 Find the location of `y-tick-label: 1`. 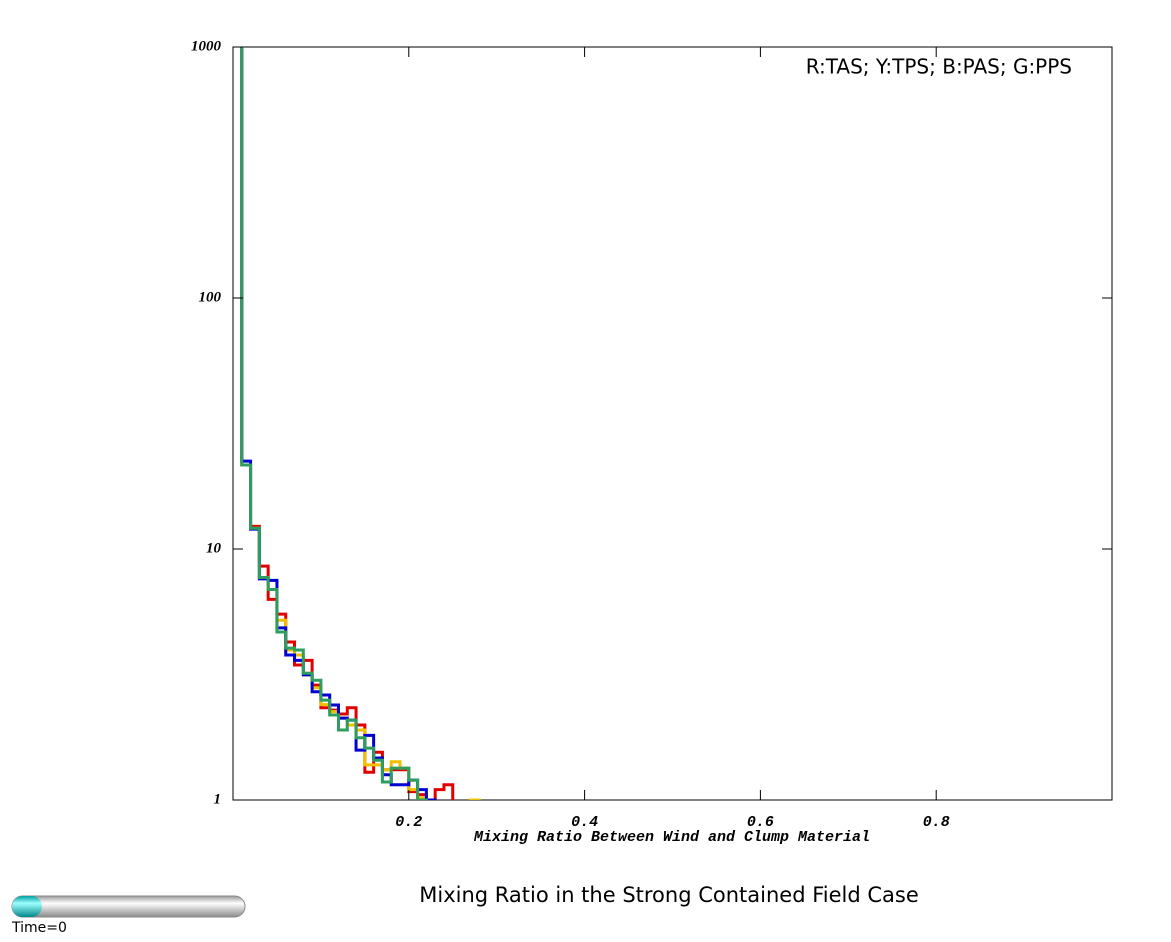

y-tick-label: 1 is located at coordinates (218, 799).